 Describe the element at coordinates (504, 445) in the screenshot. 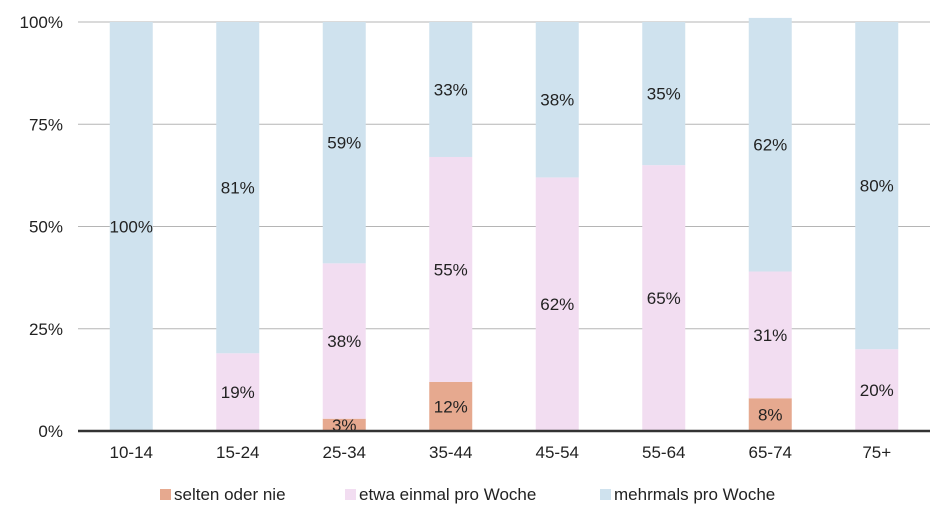

I see `x-axis-ticks: 10-14 15-24 25-34 35-44 45-54 55-64 65-74 75+` at that location.